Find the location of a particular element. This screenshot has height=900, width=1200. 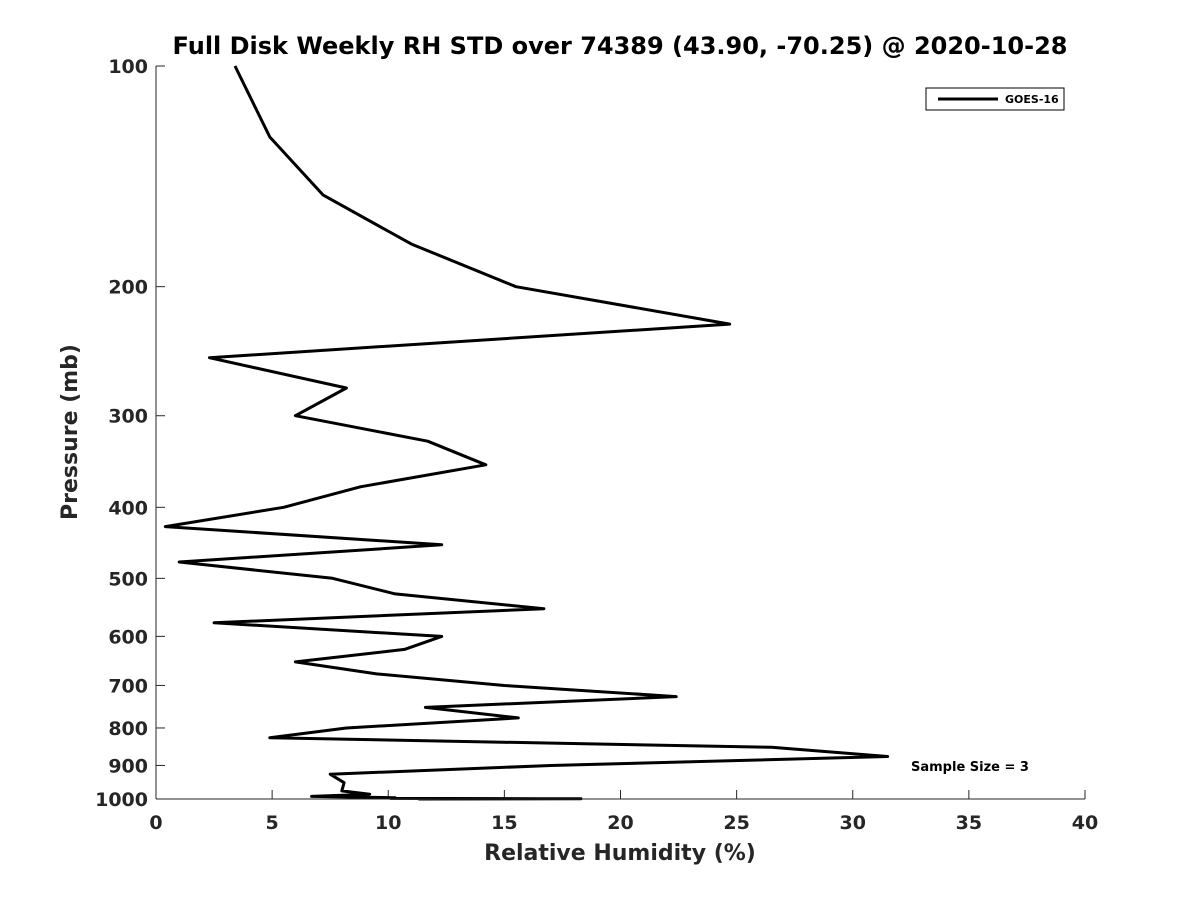

y-tick-label: 800 is located at coordinates (128, 729).